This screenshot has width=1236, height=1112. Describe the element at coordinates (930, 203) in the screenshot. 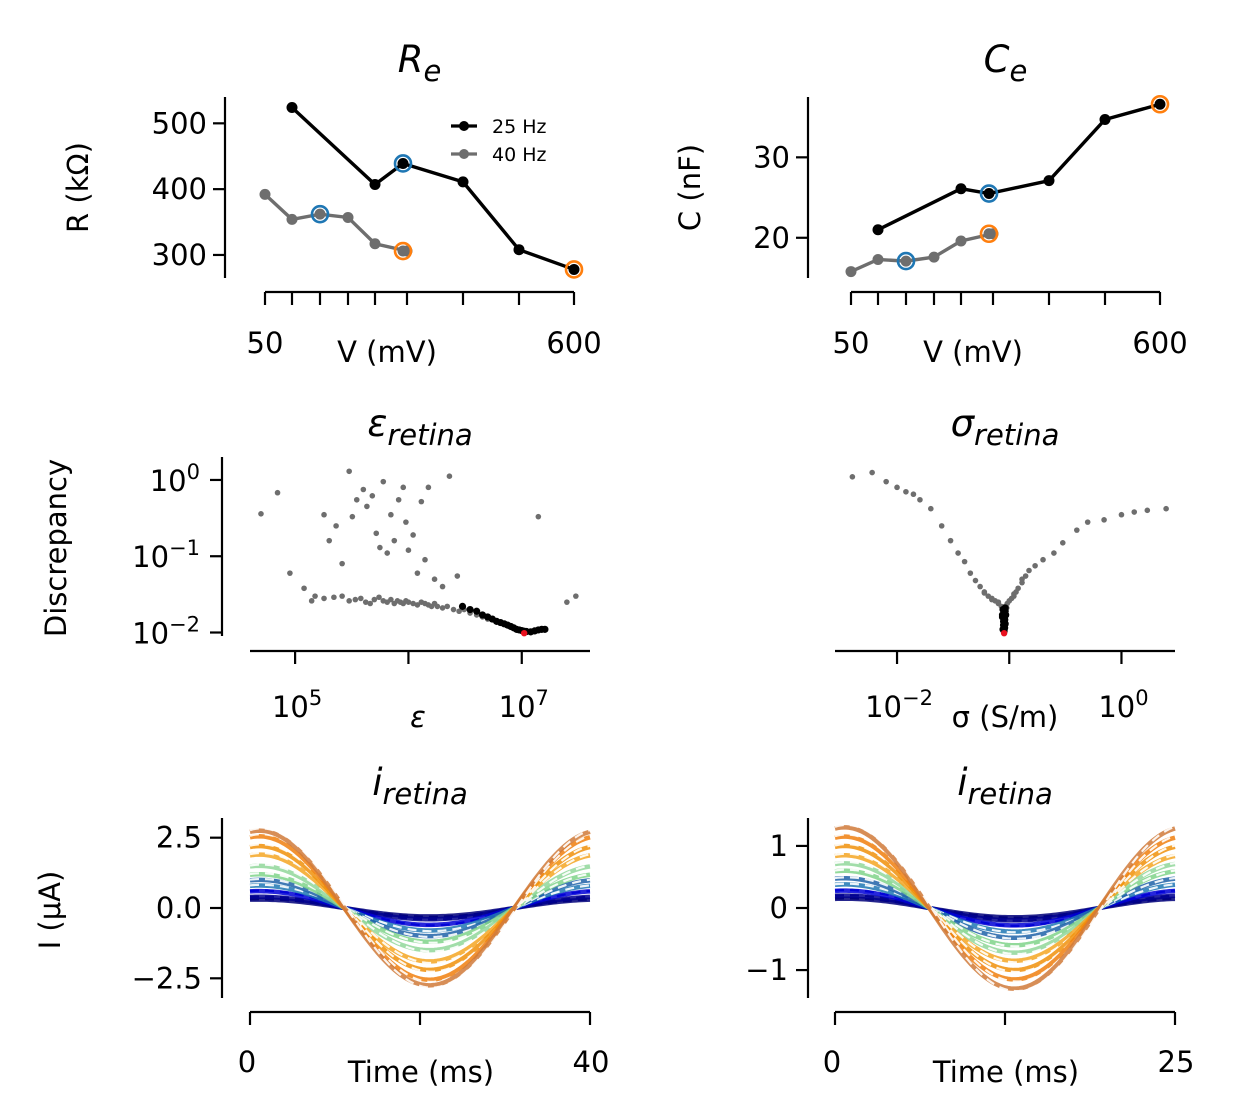

I see `panel-ce: Ce 50 600 V (mV) 20 30 C (nF)` at that location.